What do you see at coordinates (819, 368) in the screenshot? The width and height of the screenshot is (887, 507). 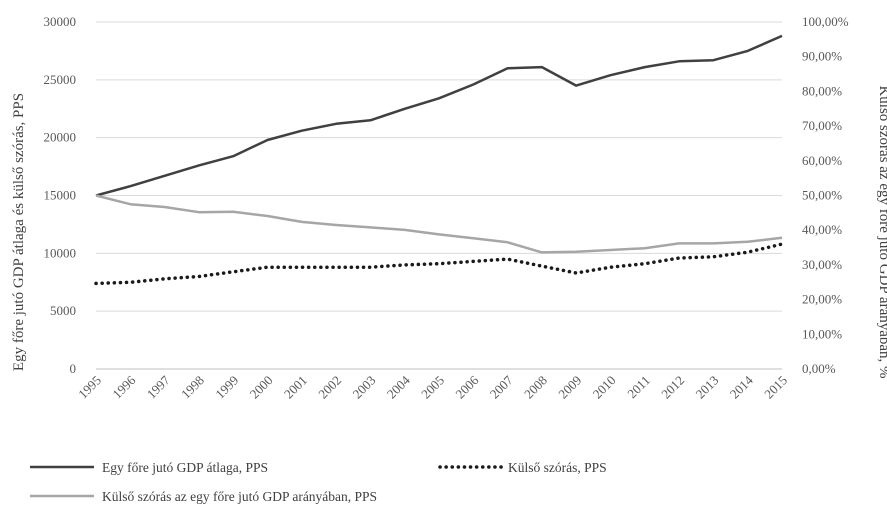 I see `right-tick-label: 0,00%` at bounding box center [819, 368].